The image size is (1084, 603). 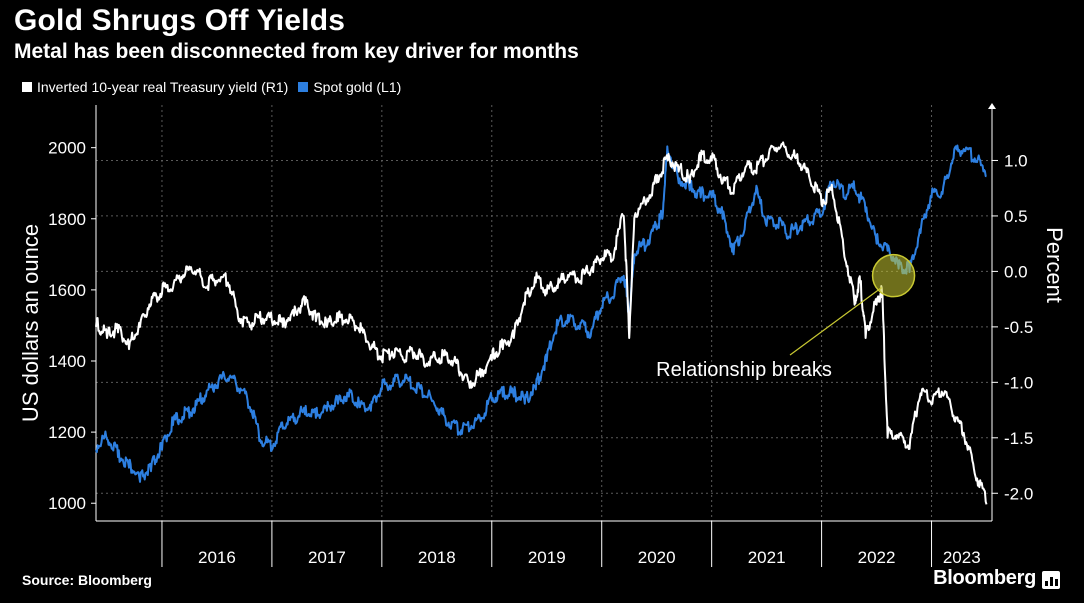 What do you see at coordinates (67, 432) in the screenshot?
I see `left-tick-label: 1200` at bounding box center [67, 432].